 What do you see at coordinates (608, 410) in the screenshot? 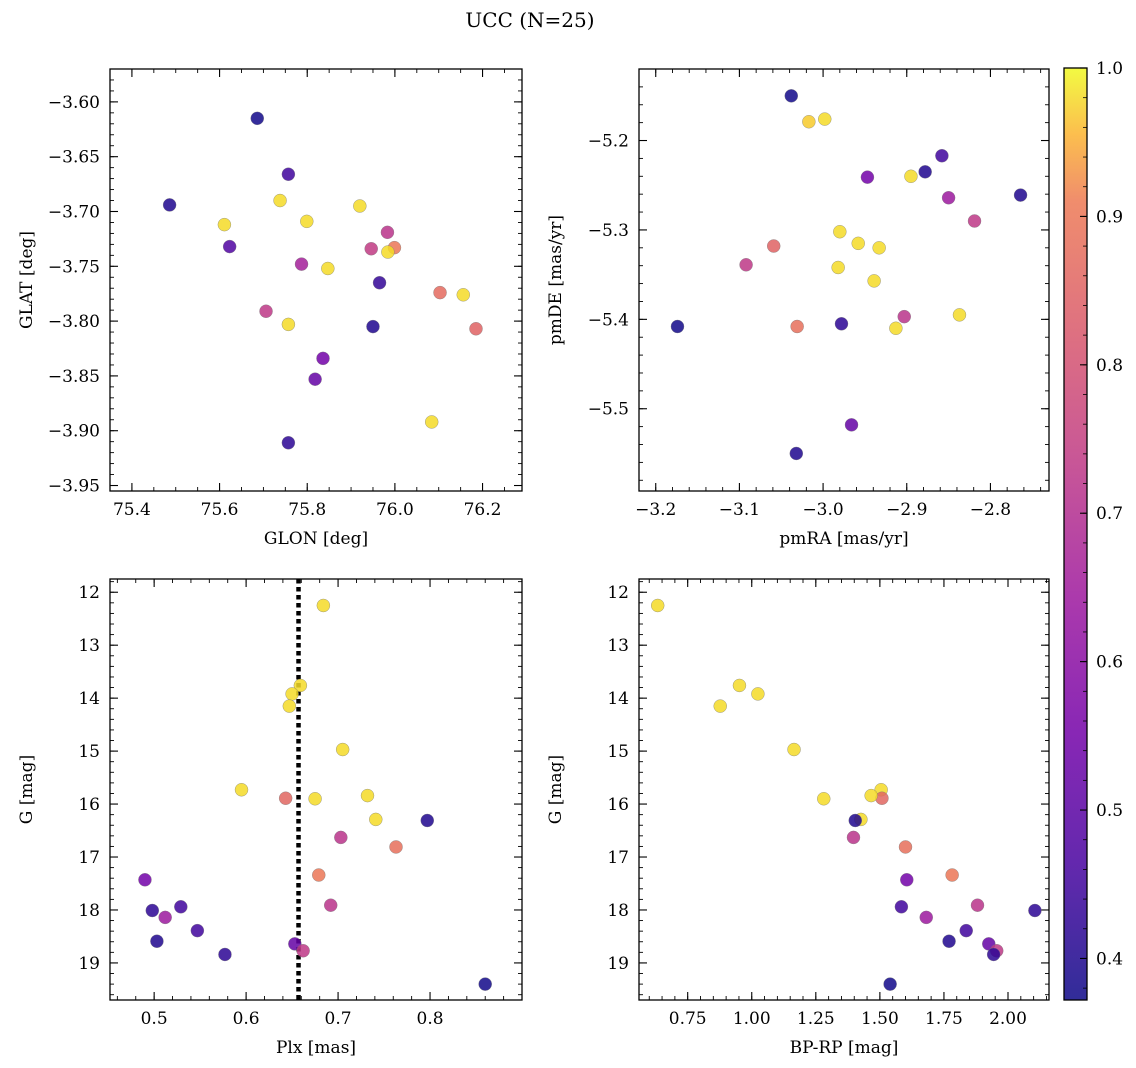
I see `y-tick-label: −5.5` at bounding box center [608, 410].